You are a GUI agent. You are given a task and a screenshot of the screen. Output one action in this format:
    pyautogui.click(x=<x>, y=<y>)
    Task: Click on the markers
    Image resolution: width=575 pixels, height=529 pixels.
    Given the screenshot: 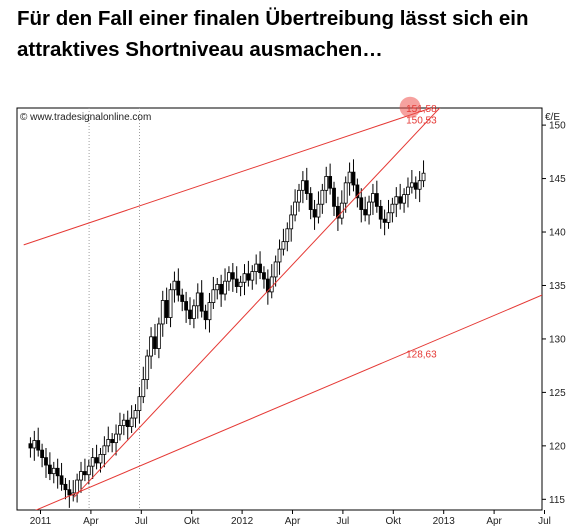 What is the action you would take?
    pyautogui.click(x=410, y=107)
    